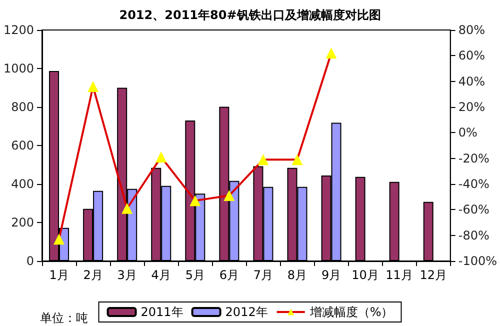 Image resolution: width=500 pixels, height=326 pixels. Describe the element at coordinates (474, 158) in the screenshot. I see `y2-tick-label: -20%` at that location.